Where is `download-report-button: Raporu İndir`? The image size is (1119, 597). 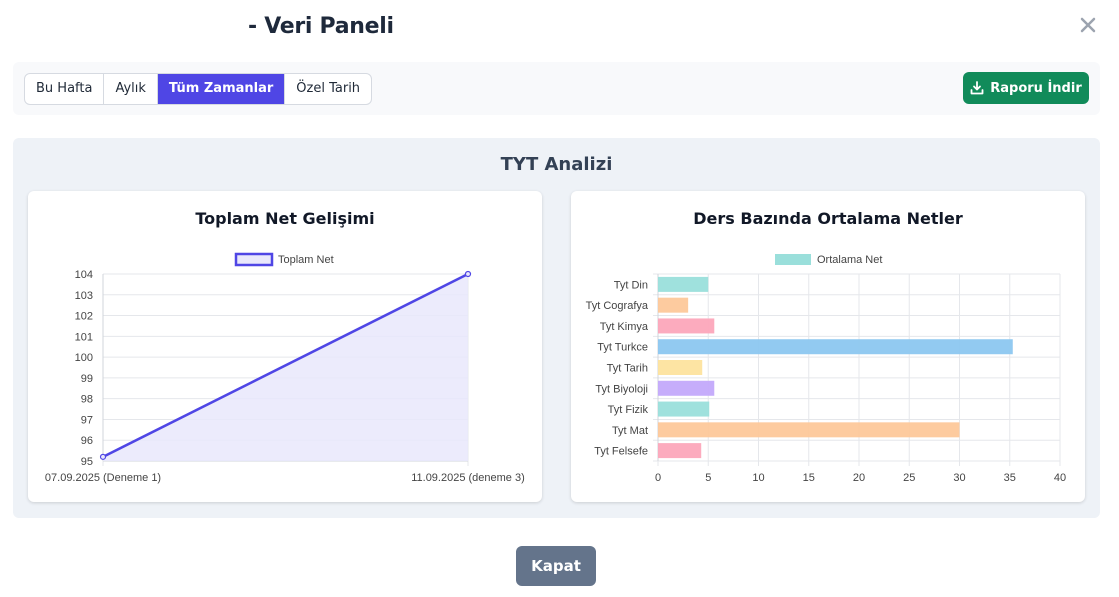
download-report-button: Raporu İndir is located at coordinates (1026, 88).